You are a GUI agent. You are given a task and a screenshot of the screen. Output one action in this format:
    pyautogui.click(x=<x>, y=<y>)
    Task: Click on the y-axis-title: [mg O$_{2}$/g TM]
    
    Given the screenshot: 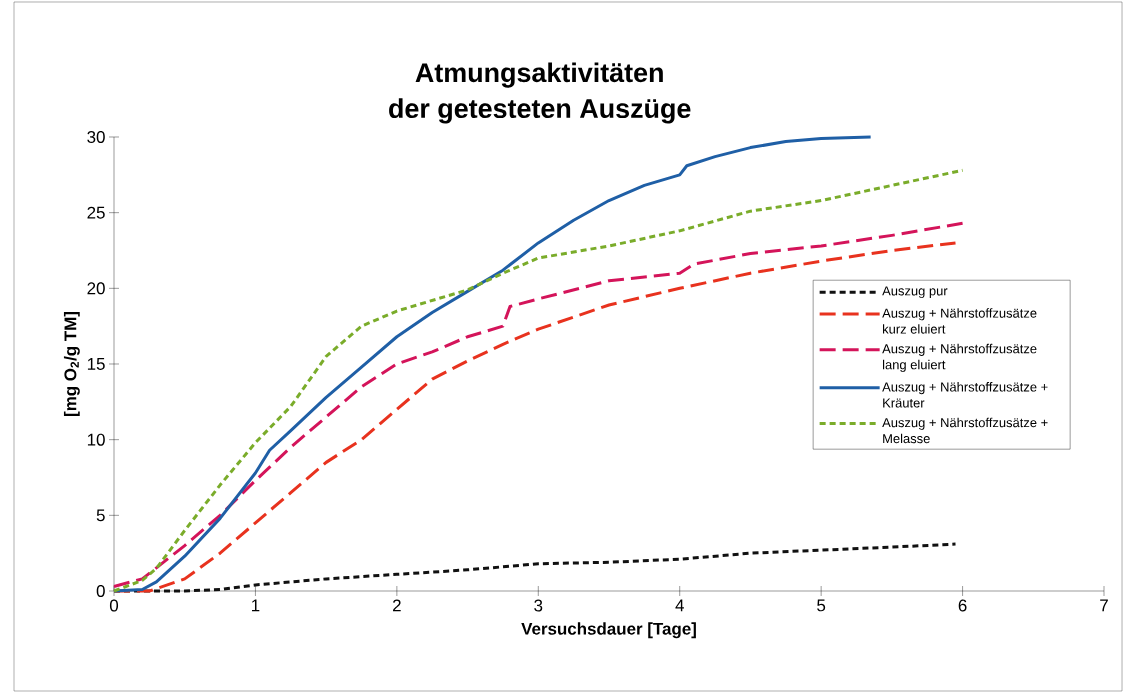 What is the action you would take?
    pyautogui.click(x=71, y=364)
    